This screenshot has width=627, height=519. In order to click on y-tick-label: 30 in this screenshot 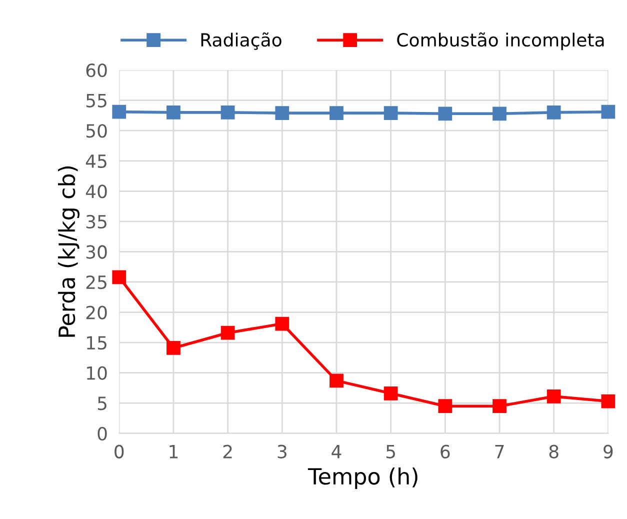, I will do `click(96, 252)`.